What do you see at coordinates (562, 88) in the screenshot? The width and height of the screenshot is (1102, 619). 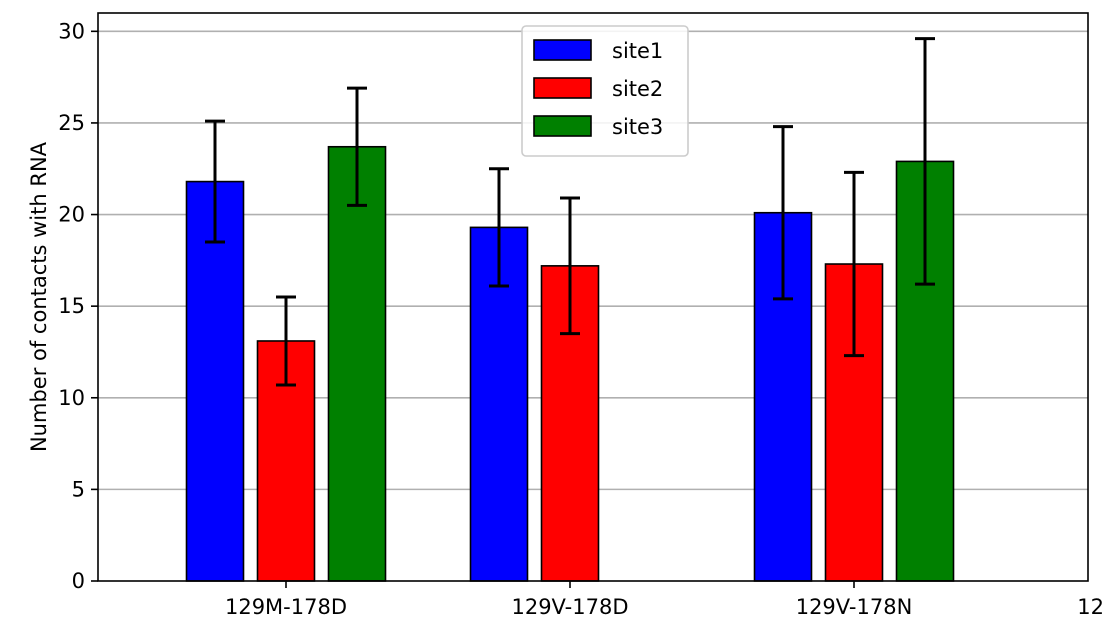 I see `legend-swatch-site2` at bounding box center [562, 88].